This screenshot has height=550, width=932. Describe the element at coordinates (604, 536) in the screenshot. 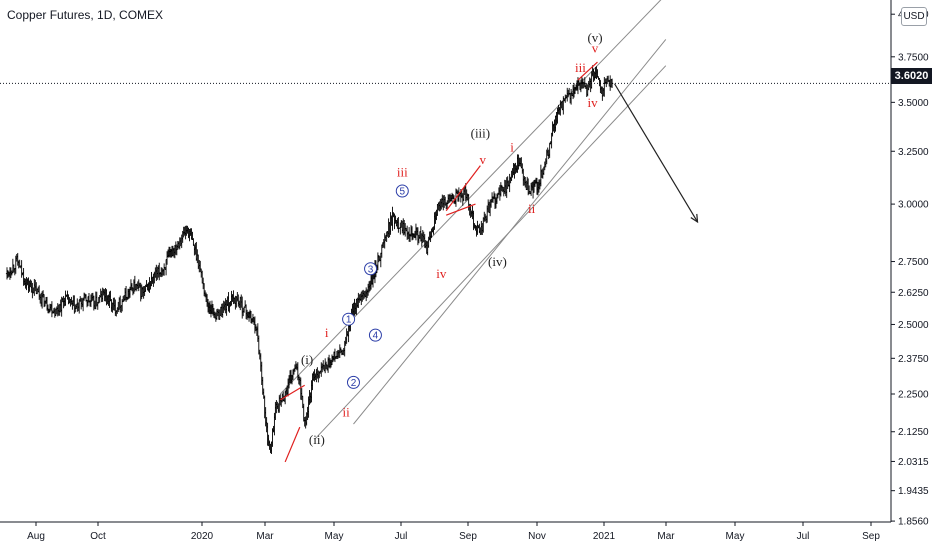

I see `x-tick-label: 2021` at that location.